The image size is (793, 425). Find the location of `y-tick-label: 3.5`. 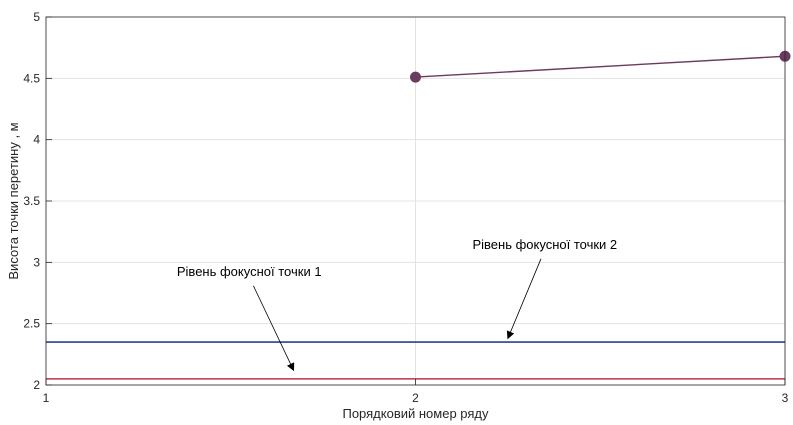

y-tick-label: 3.5 is located at coordinates (31, 201).